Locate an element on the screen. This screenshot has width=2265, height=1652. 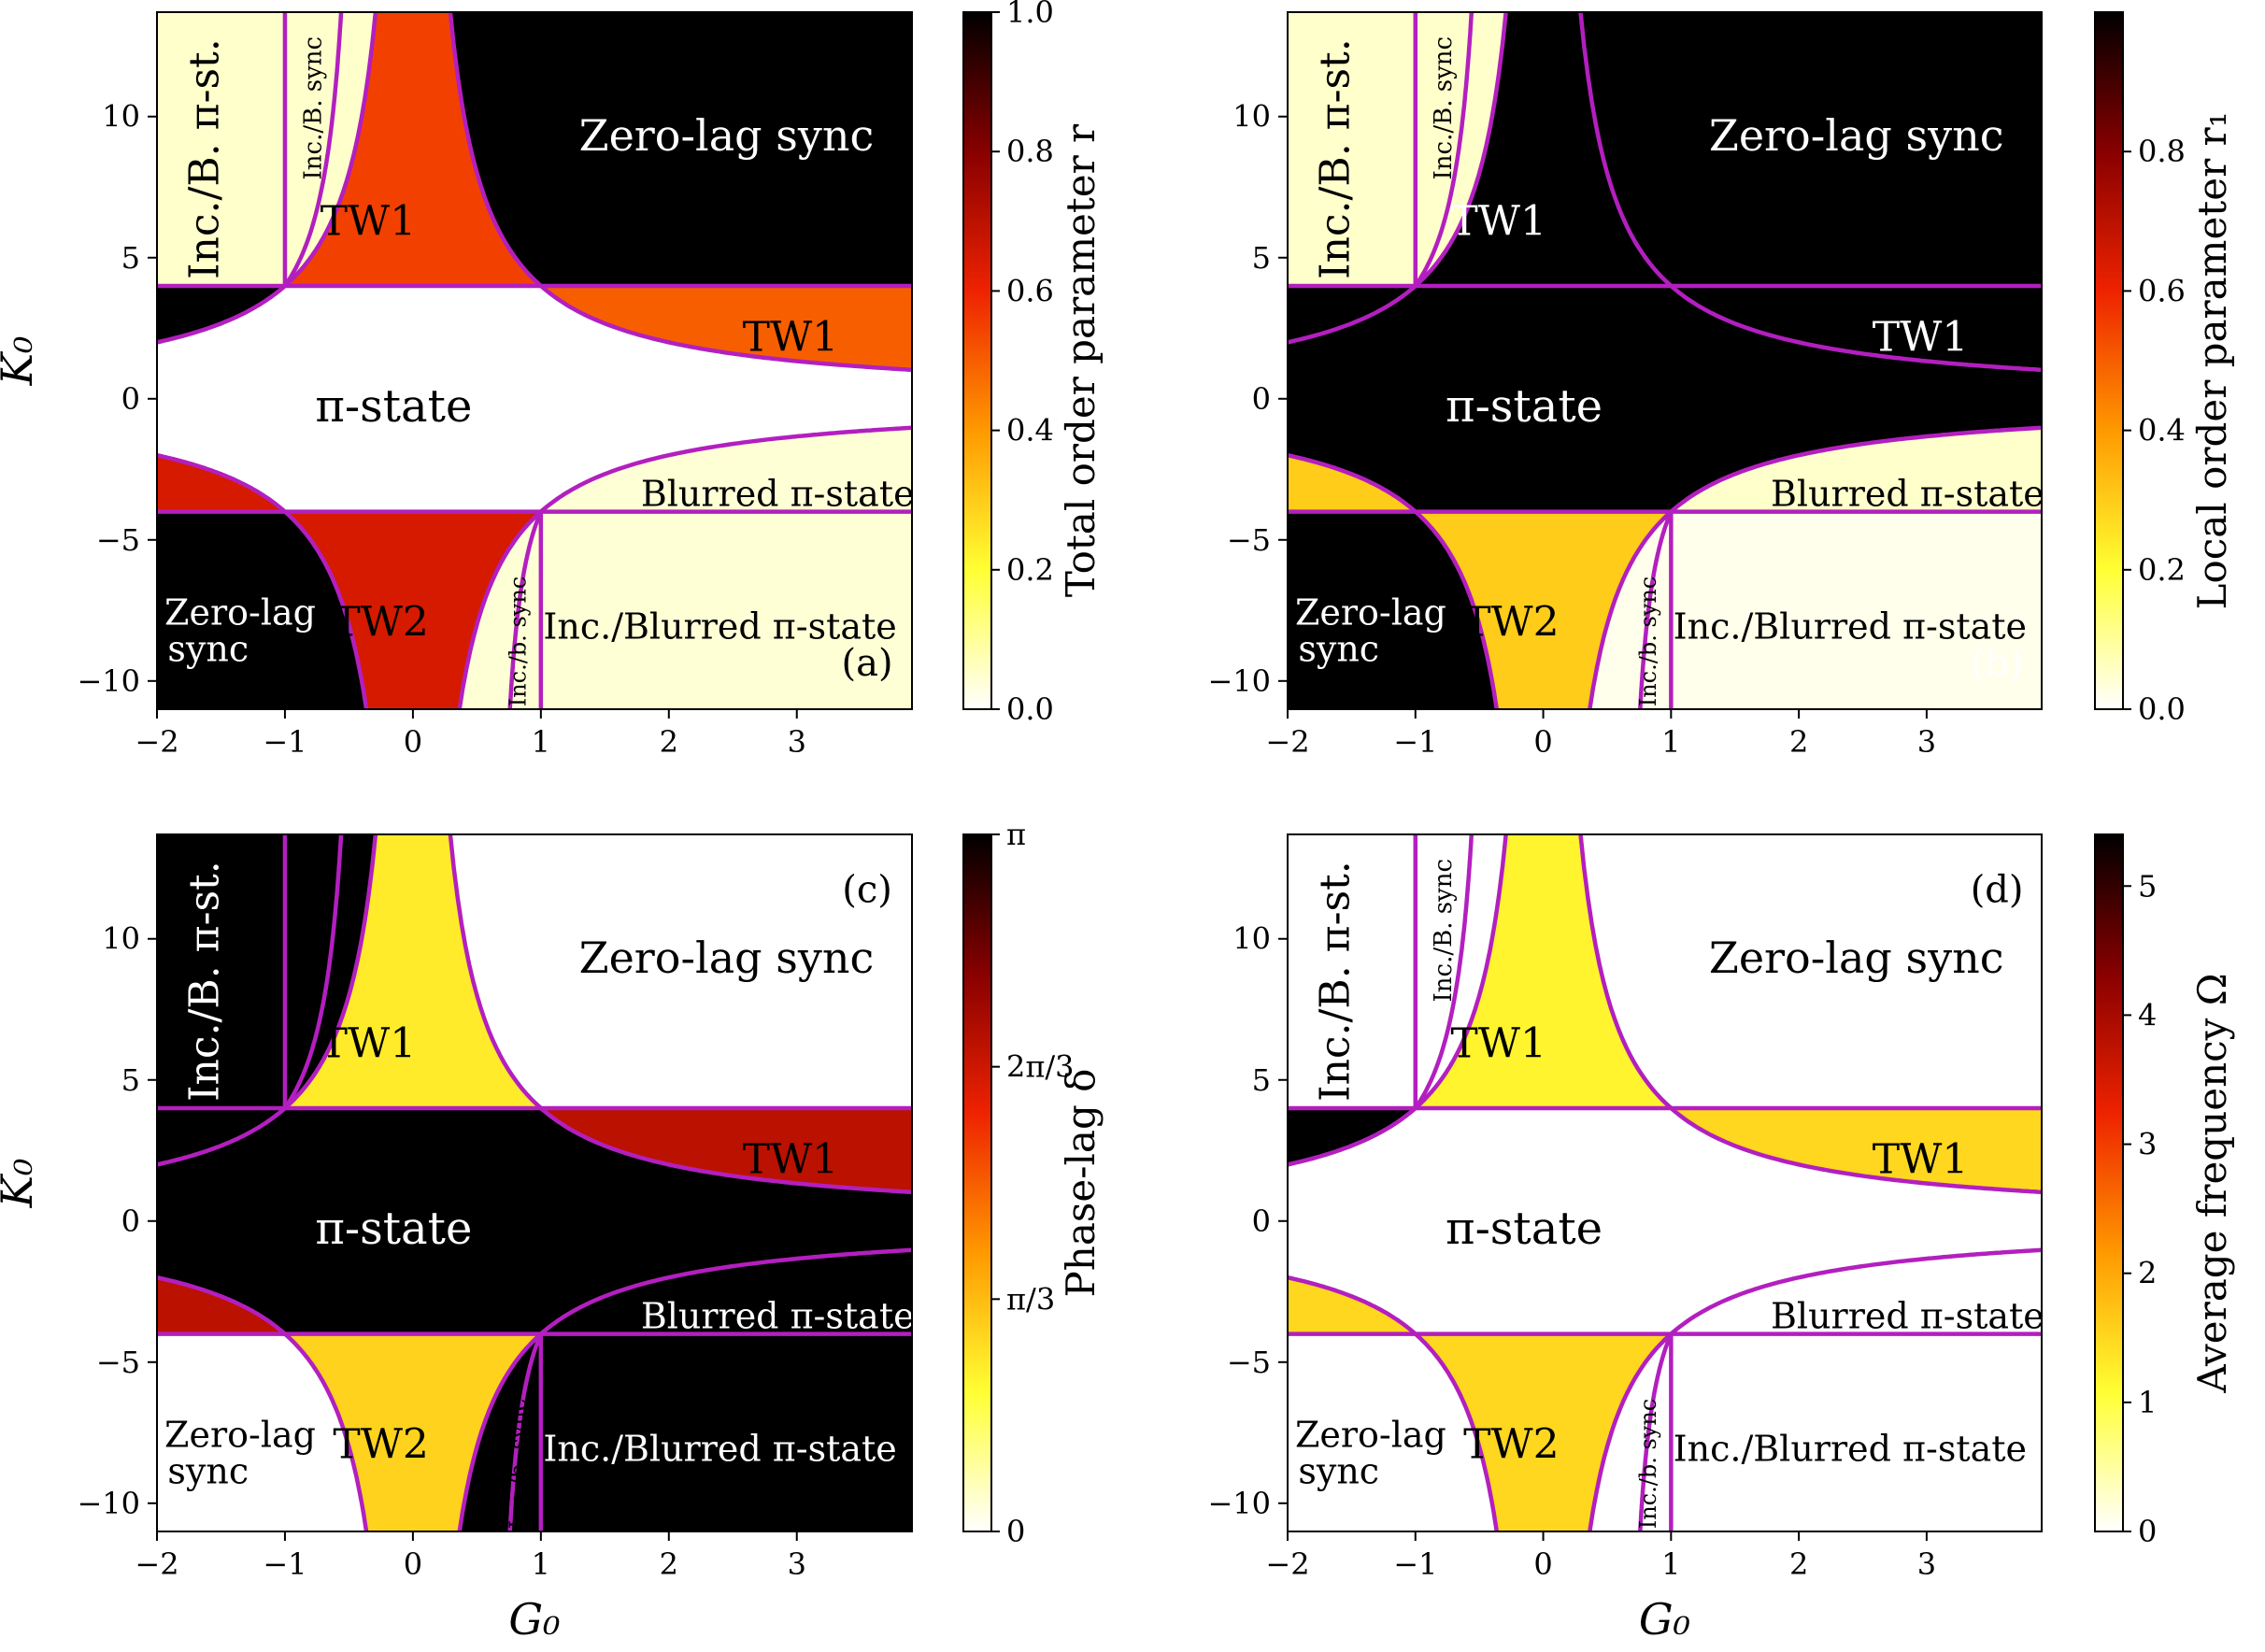
x-tick-label: 0 is located at coordinates (1543, 1564).